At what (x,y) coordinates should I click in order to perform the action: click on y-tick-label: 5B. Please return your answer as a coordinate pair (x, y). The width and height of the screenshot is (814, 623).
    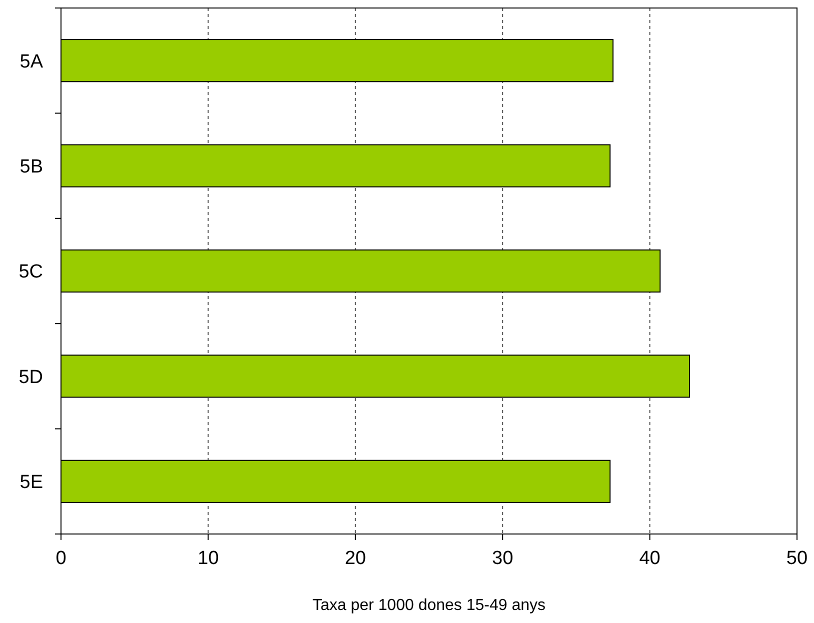
    Looking at the image, I should click on (31, 167).